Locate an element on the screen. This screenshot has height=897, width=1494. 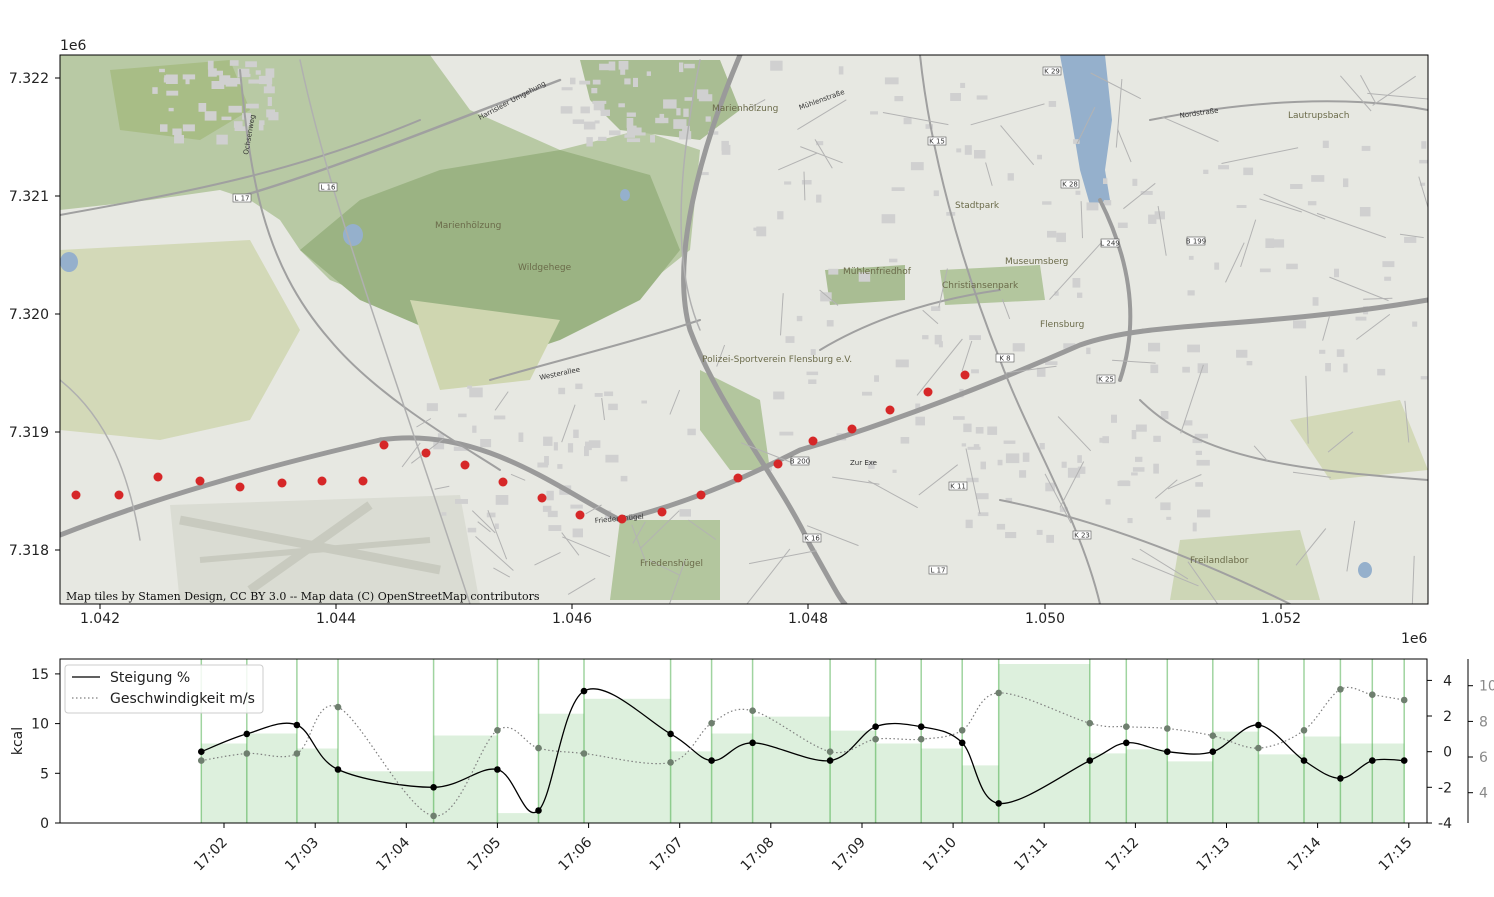
x-tick-label: 17:03 is located at coordinates (302, 855).